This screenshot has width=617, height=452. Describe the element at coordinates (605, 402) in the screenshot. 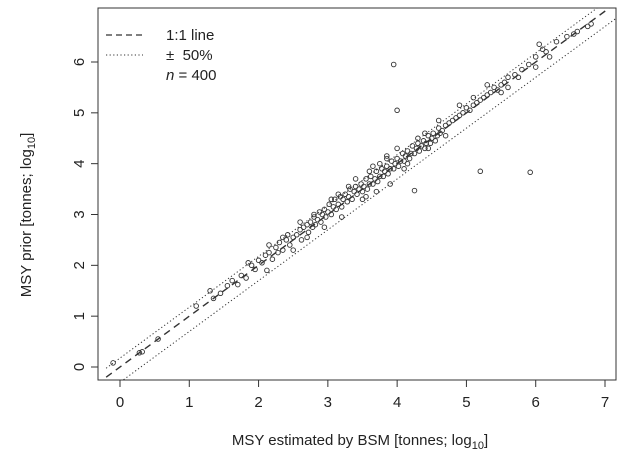

I see `x-tick-label: 7` at that location.